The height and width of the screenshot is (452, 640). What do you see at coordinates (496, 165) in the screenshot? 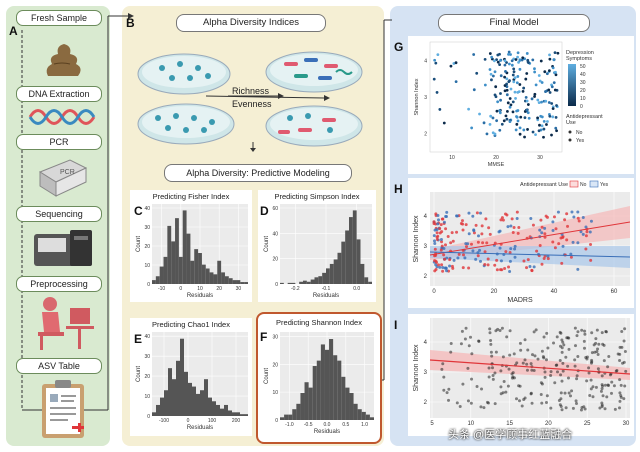
I see `x-axis-label: MMSE` at bounding box center [496, 165].